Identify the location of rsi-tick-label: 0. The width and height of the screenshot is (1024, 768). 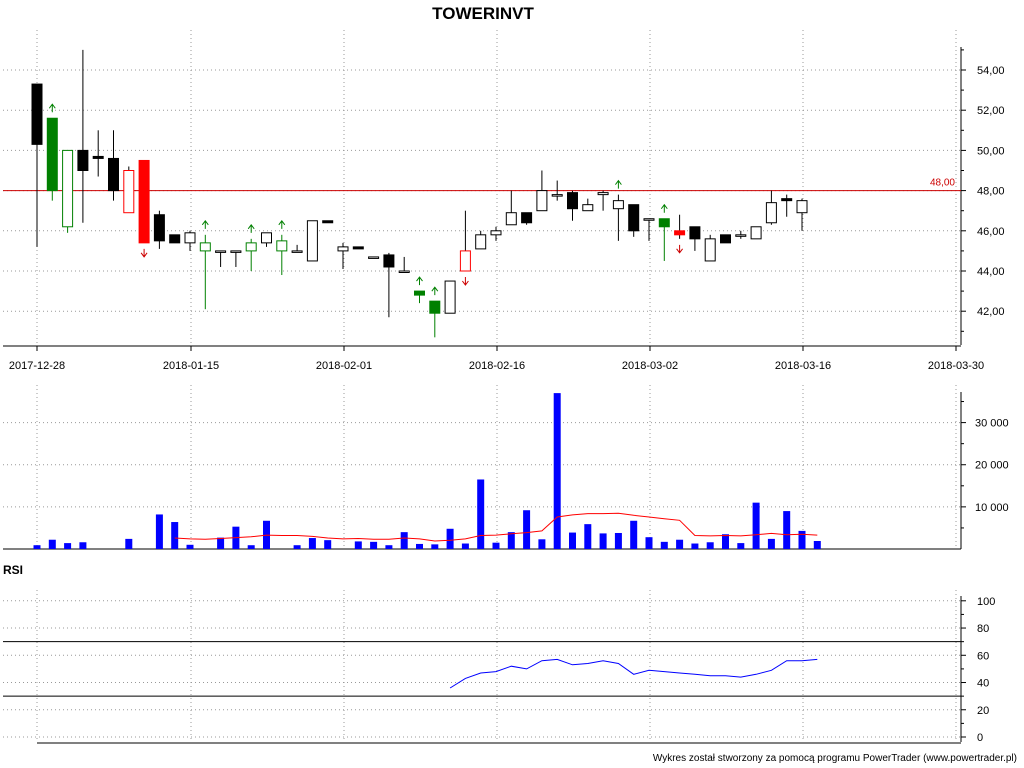
(980, 738).